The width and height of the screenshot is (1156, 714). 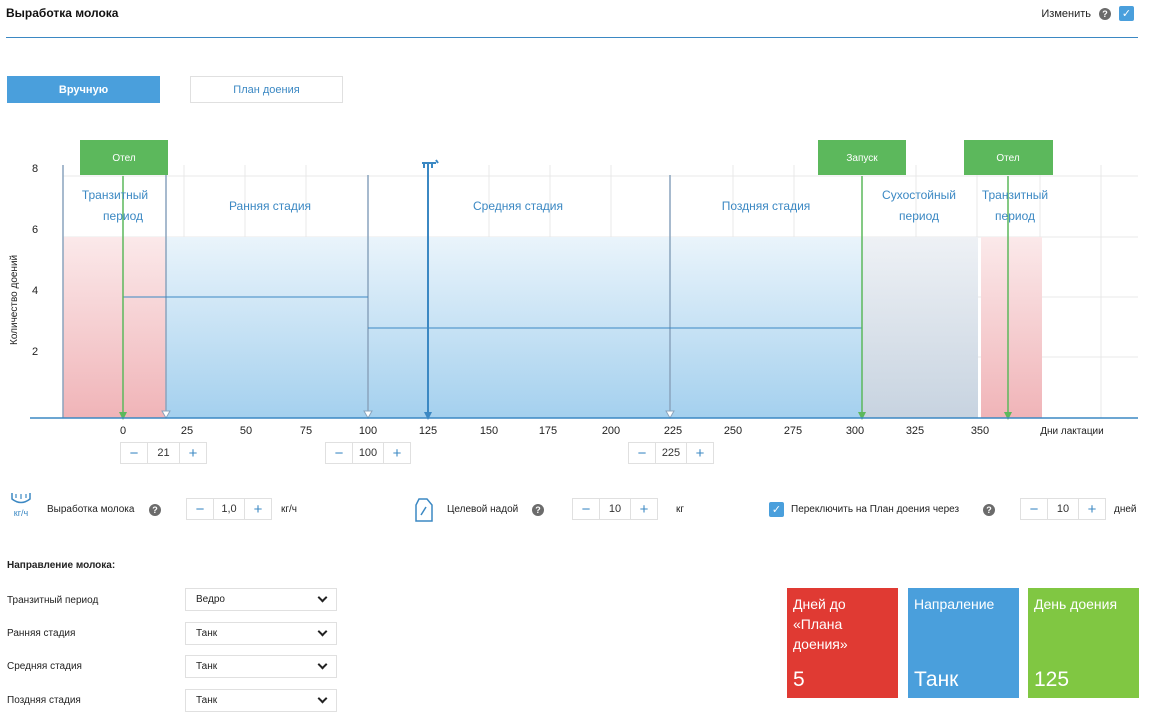 What do you see at coordinates (572, 37) in the screenshot?
I see `header-divider` at bounding box center [572, 37].